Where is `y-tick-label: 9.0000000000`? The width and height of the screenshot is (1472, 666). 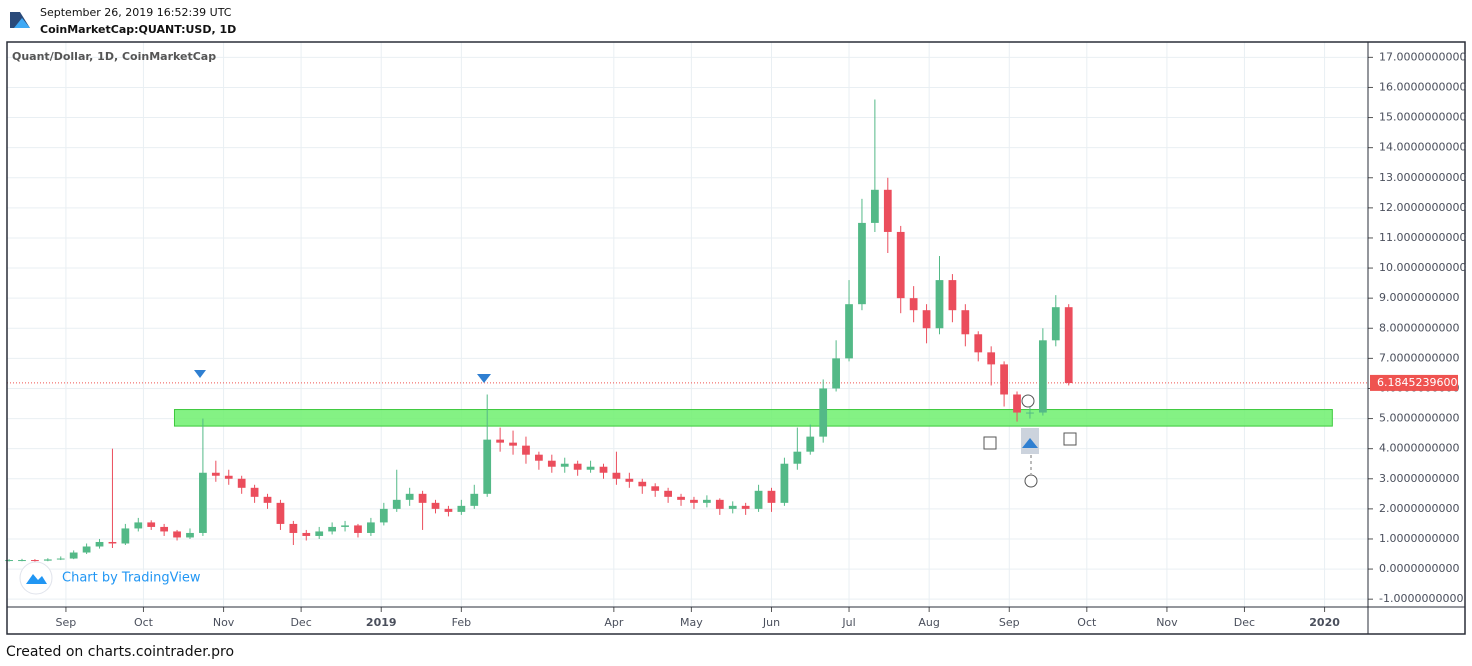 y-tick-label: 9.0000000000 is located at coordinates (1419, 297).